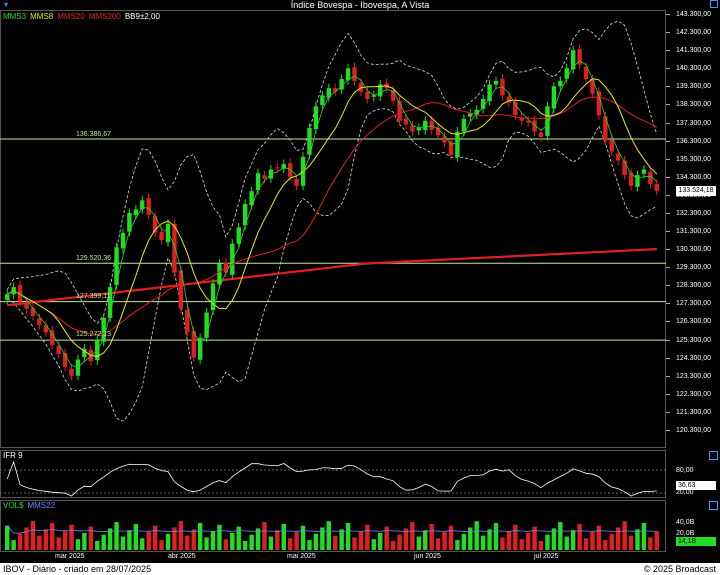 The image size is (720, 575). What do you see at coordinates (182, 556) in the screenshot?
I see `month-label-abr: abr 2025` at bounding box center [182, 556].